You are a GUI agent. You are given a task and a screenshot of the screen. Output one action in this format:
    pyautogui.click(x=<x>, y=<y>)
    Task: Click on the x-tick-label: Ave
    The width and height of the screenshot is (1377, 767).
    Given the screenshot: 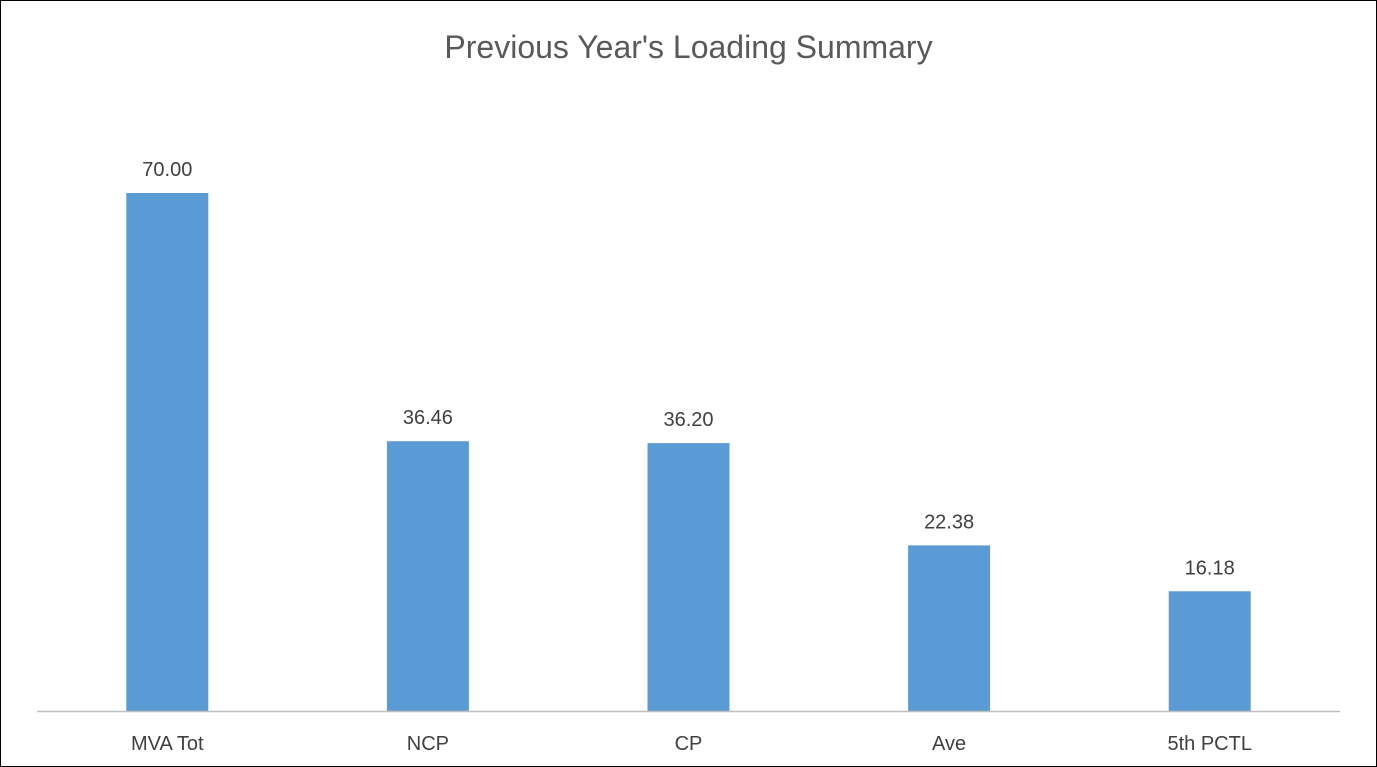 What is the action you would take?
    pyautogui.click(x=949, y=744)
    